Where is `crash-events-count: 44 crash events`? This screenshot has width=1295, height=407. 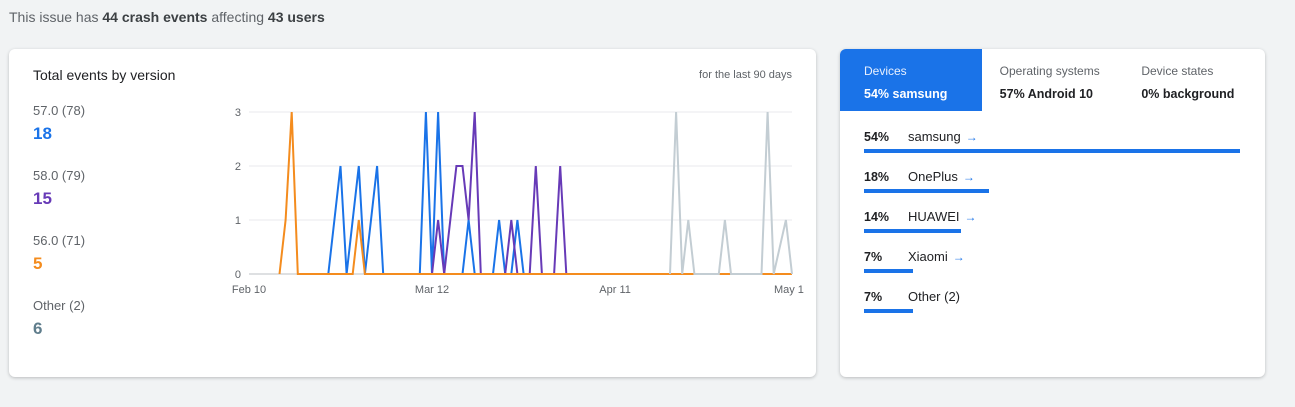
crash-events-count: 44 crash events is located at coordinates (155, 17).